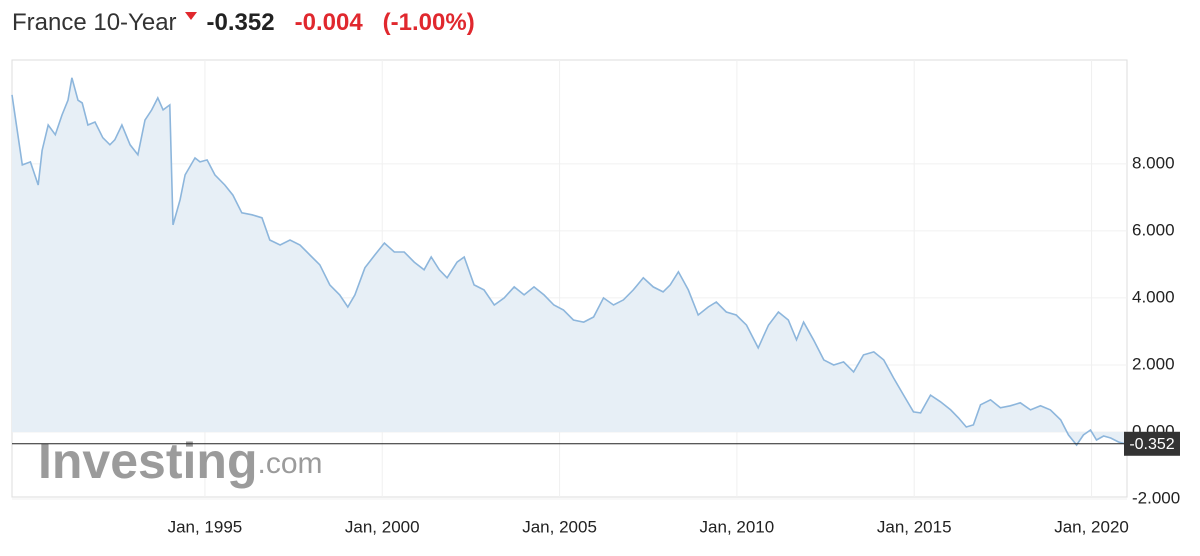 The width and height of the screenshot is (1200, 556). What do you see at coordinates (428, 22) in the screenshot?
I see `change-percent: (-1.00%)` at bounding box center [428, 22].